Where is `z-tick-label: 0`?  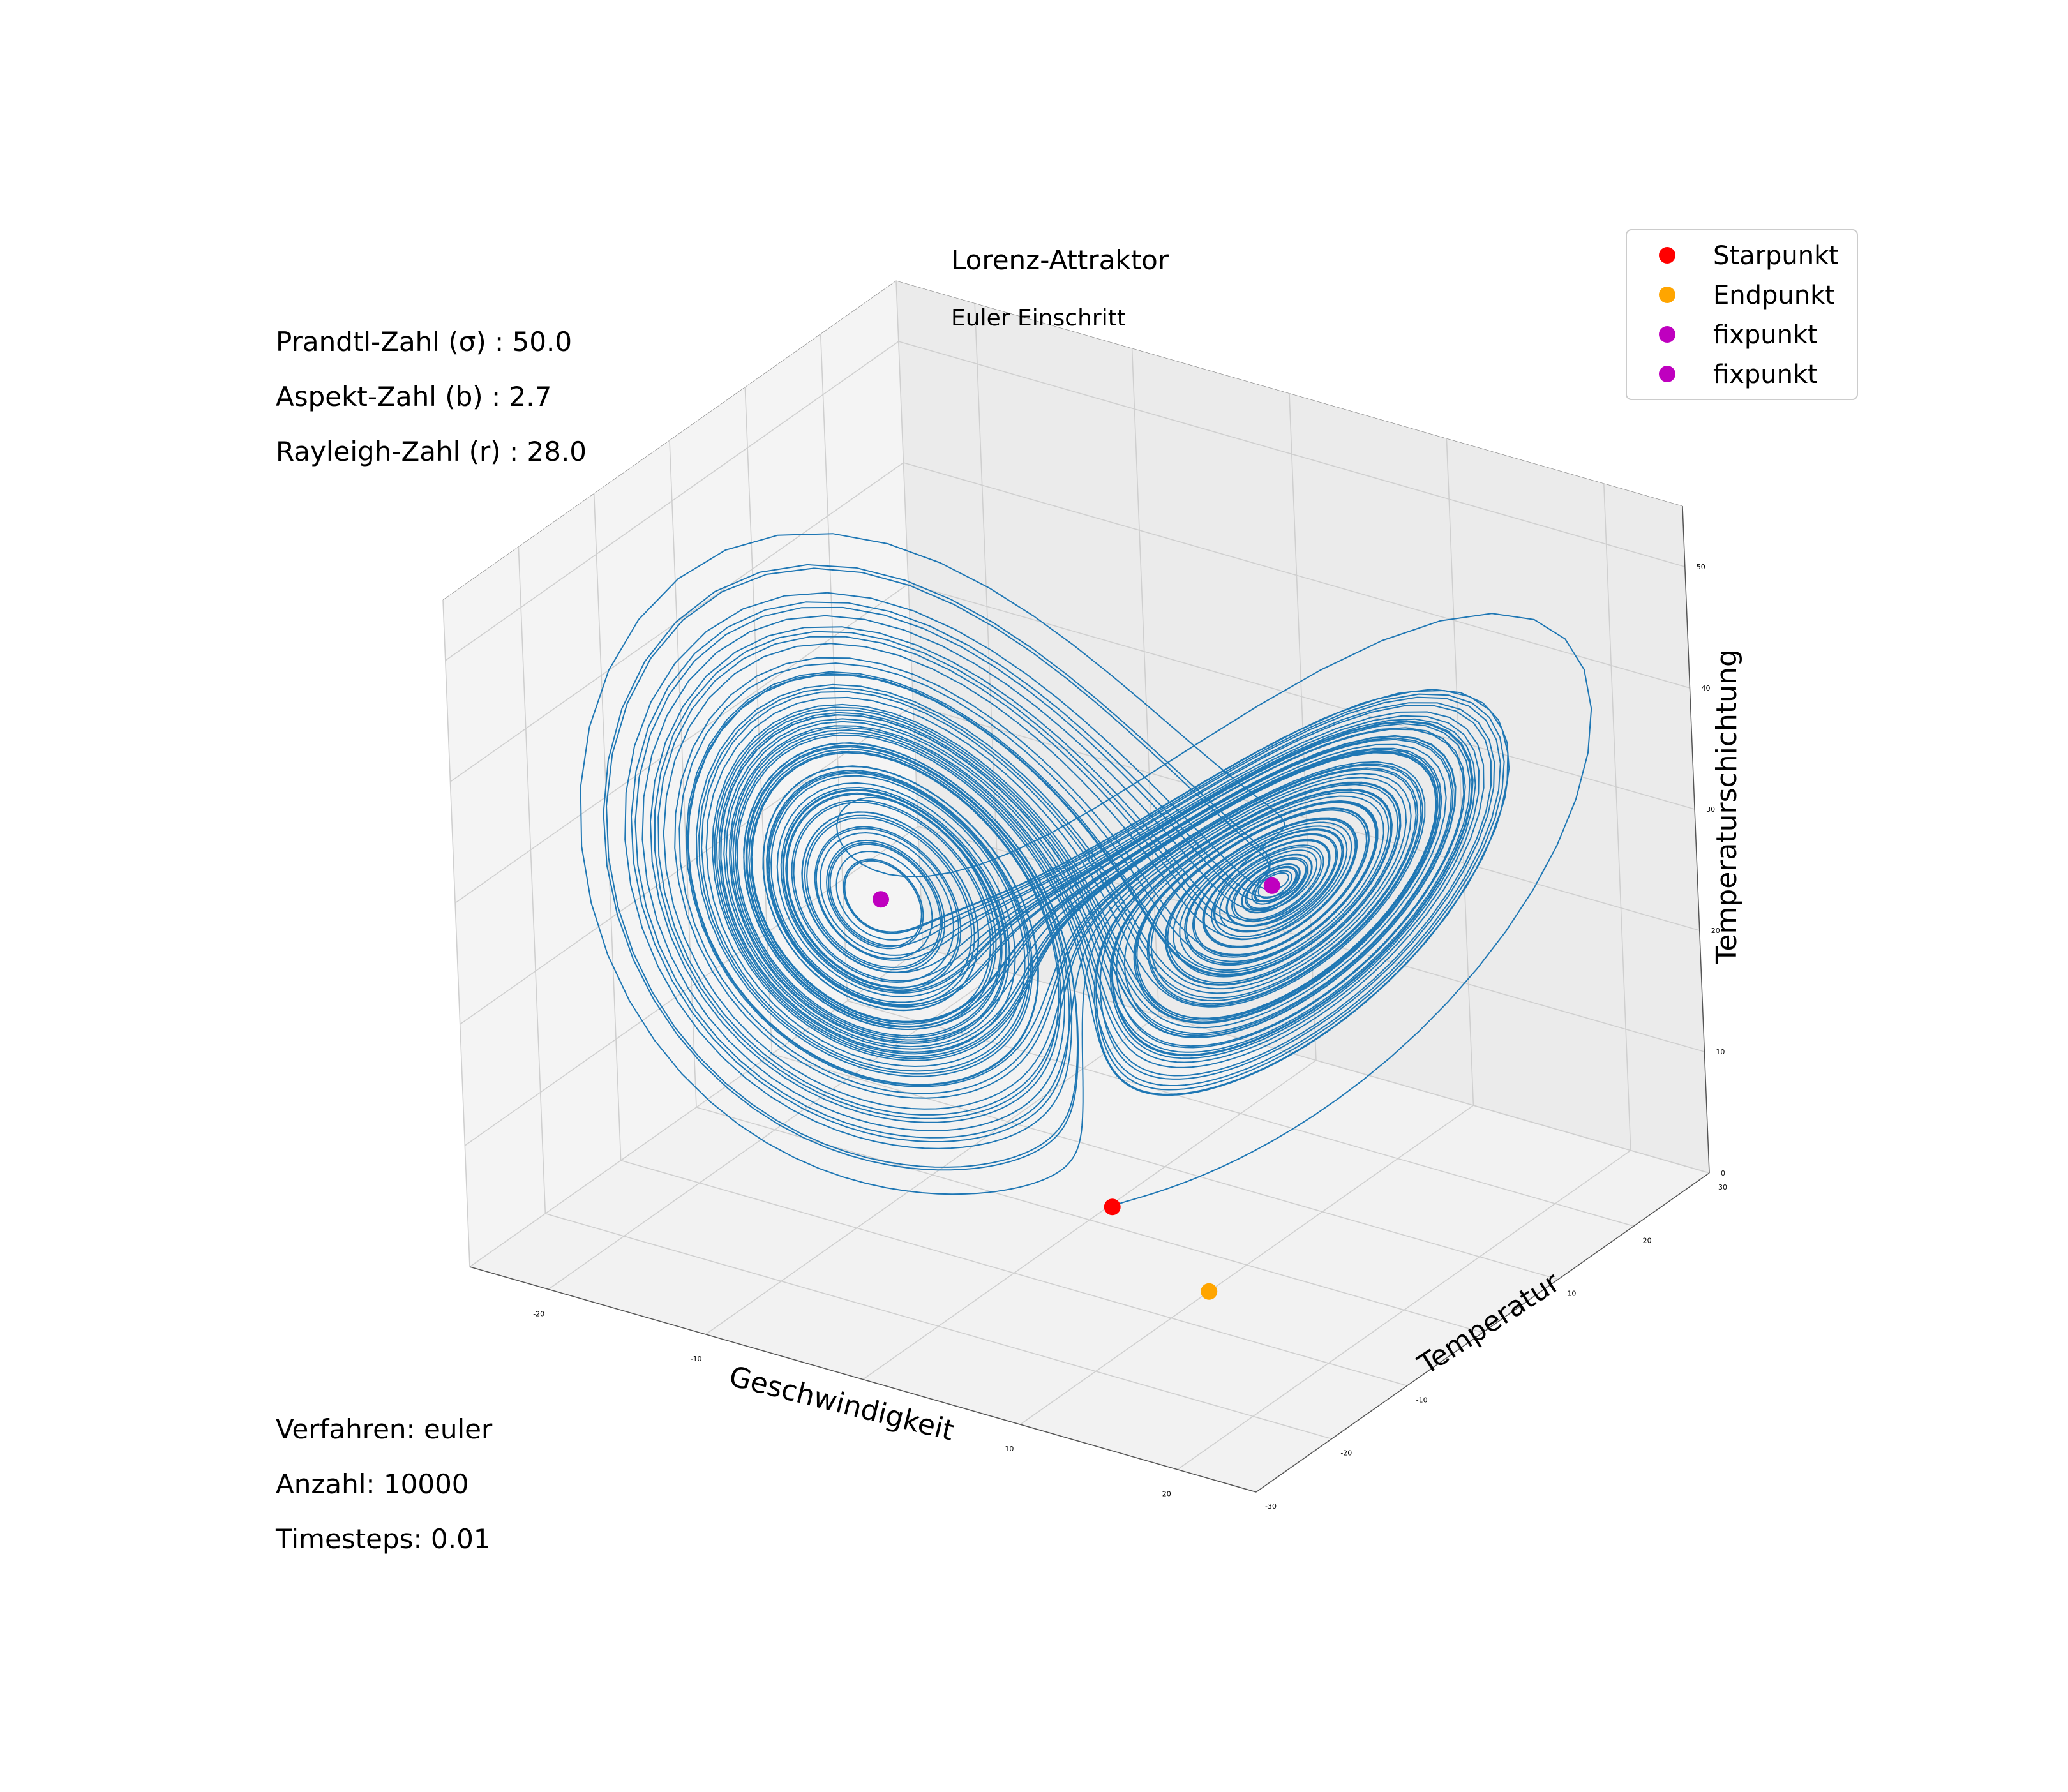 z-tick-label: 0 is located at coordinates (1723, 1173).